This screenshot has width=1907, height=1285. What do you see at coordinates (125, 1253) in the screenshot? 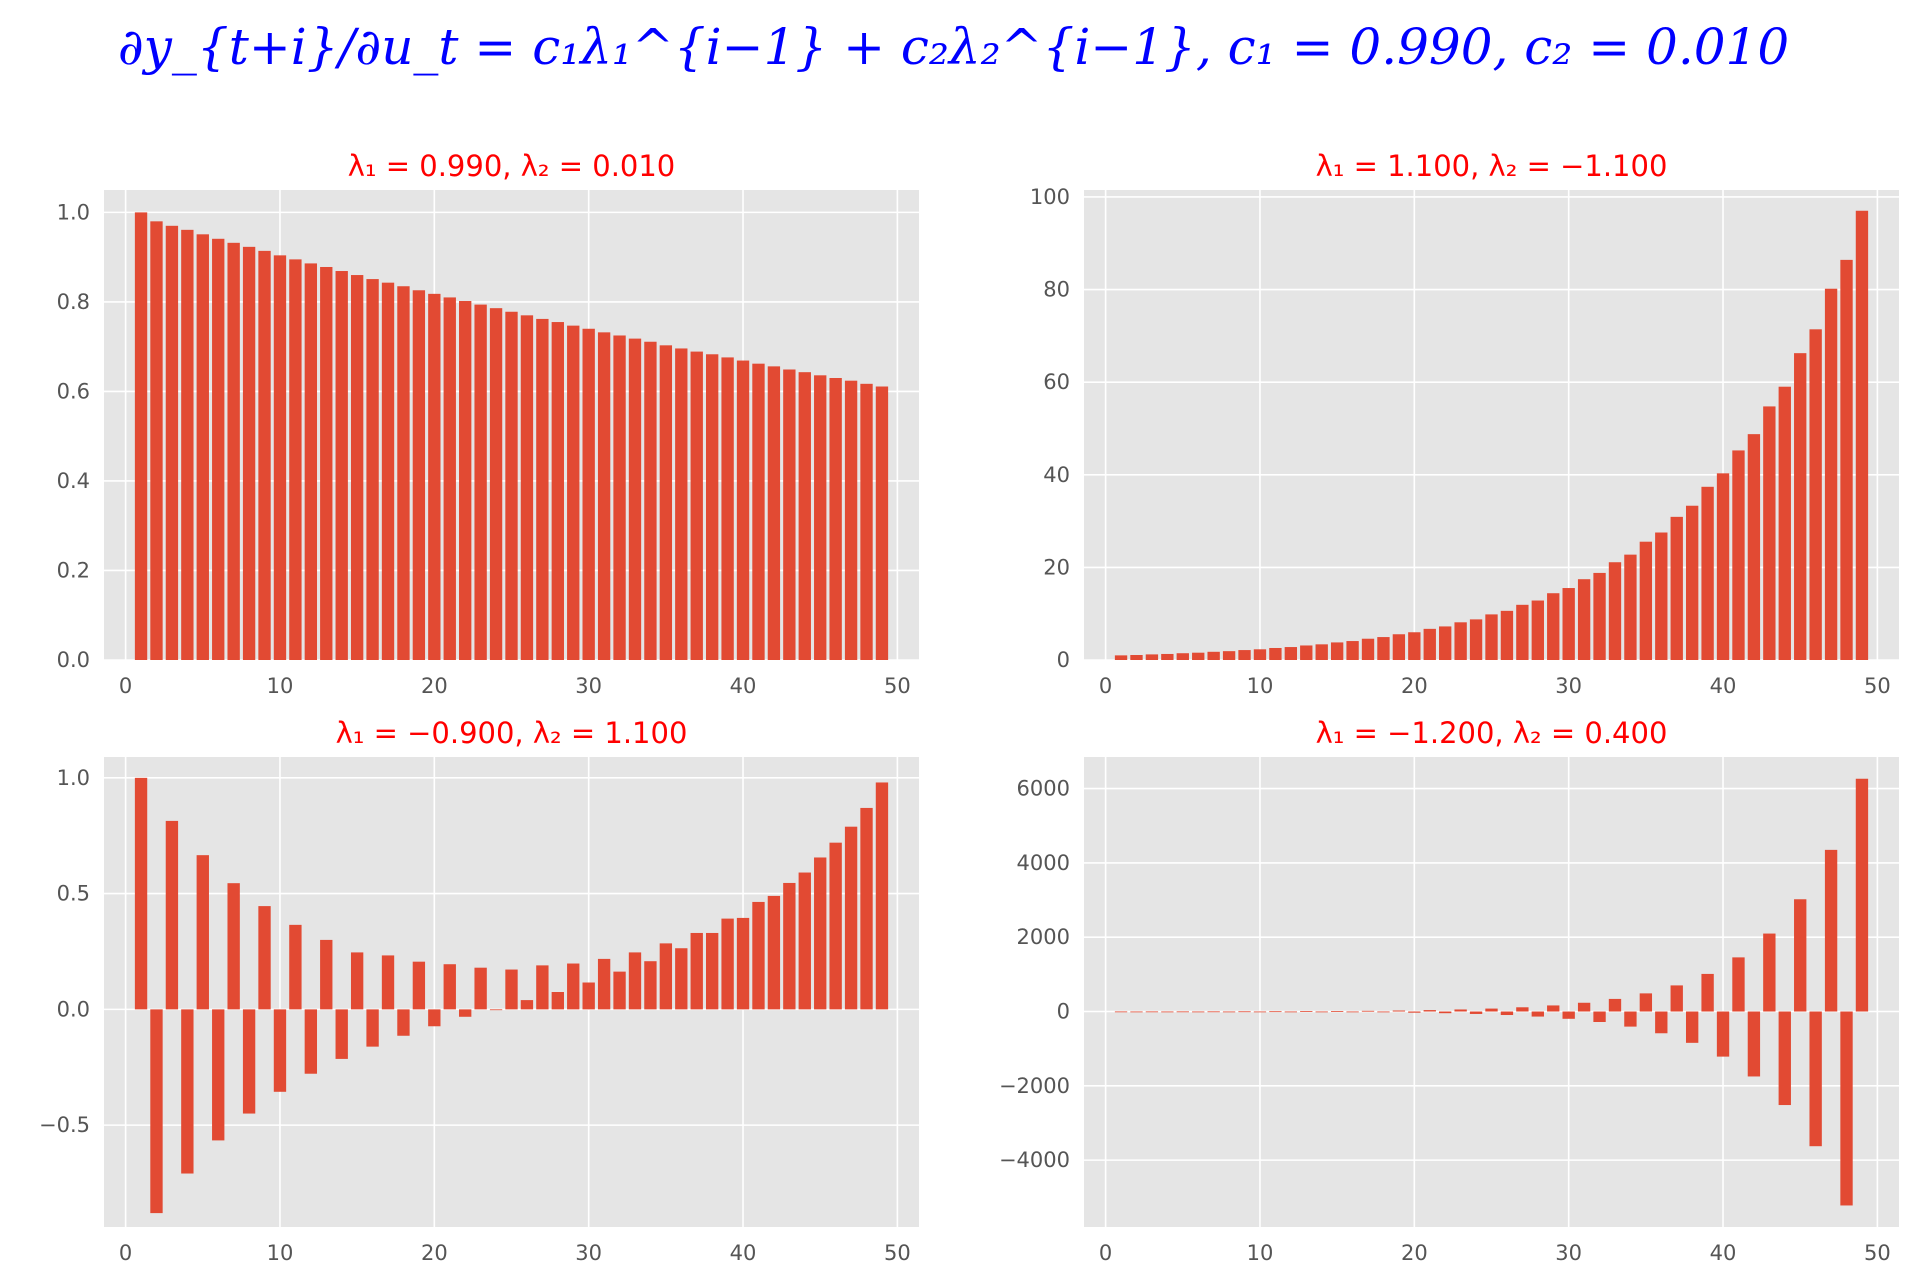
I see `x-tick-label: 0` at bounding box center [125, 1253].